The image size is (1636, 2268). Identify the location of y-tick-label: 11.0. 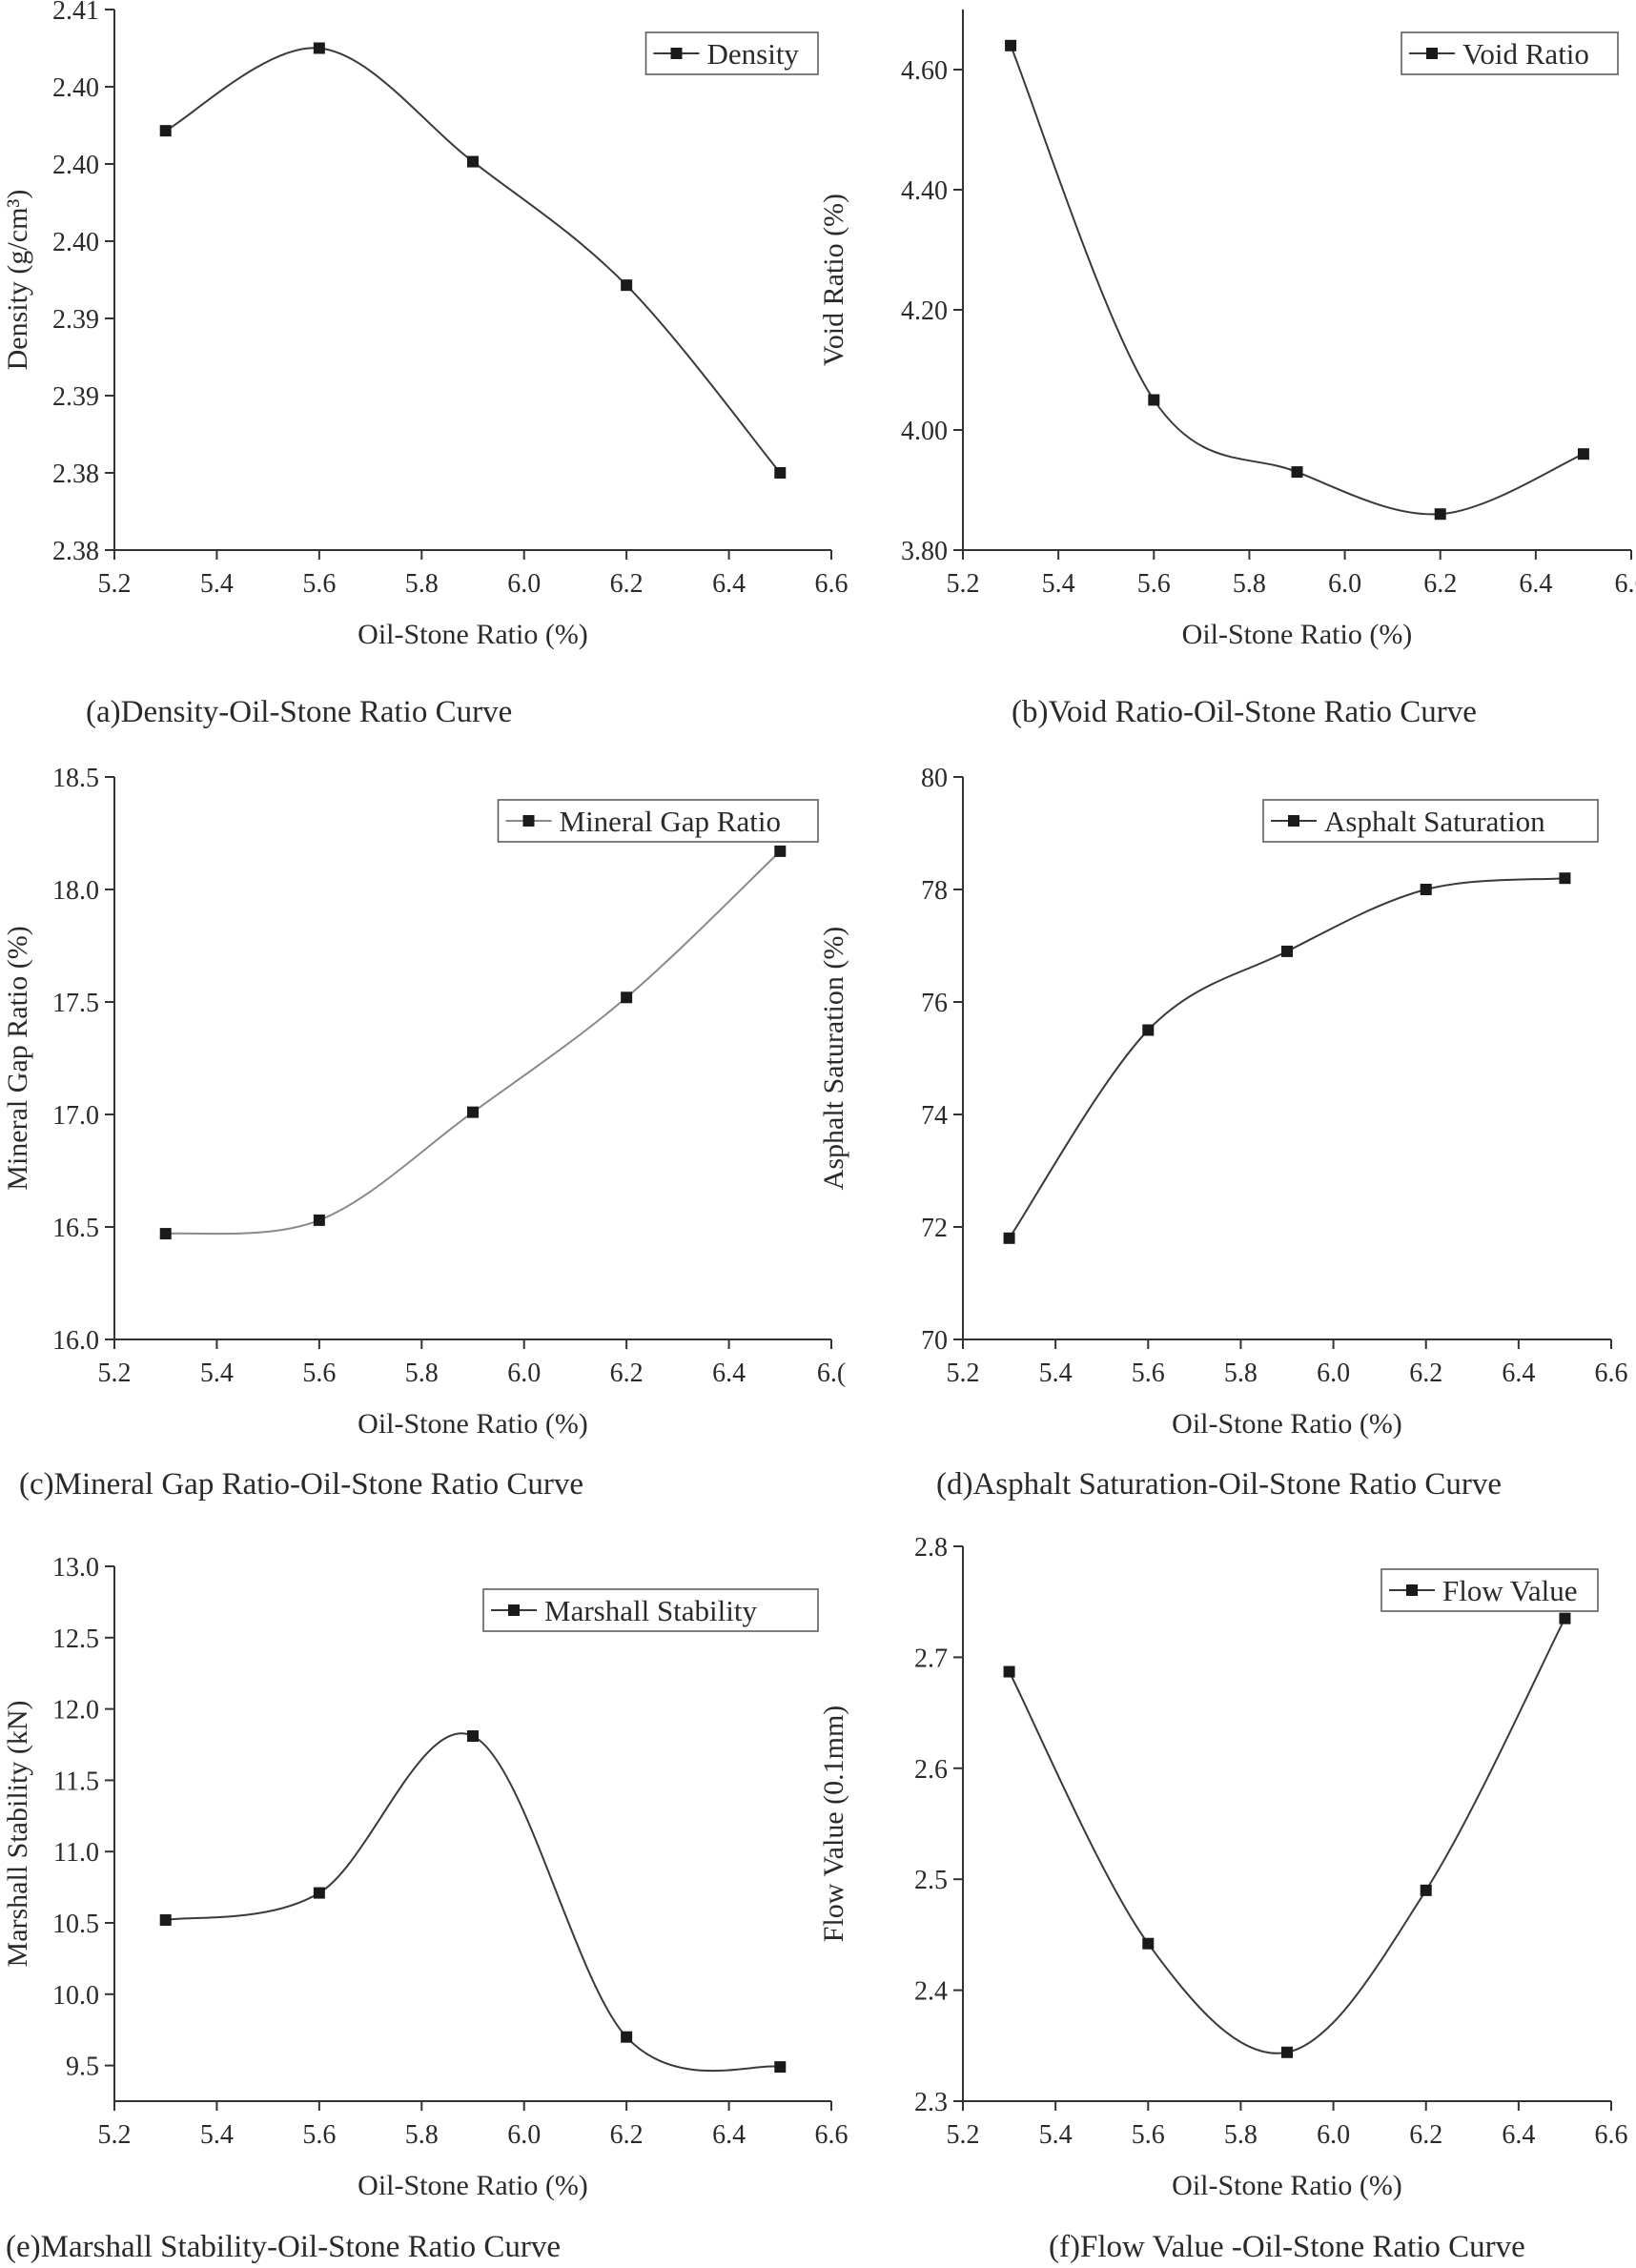
(76, 1853).